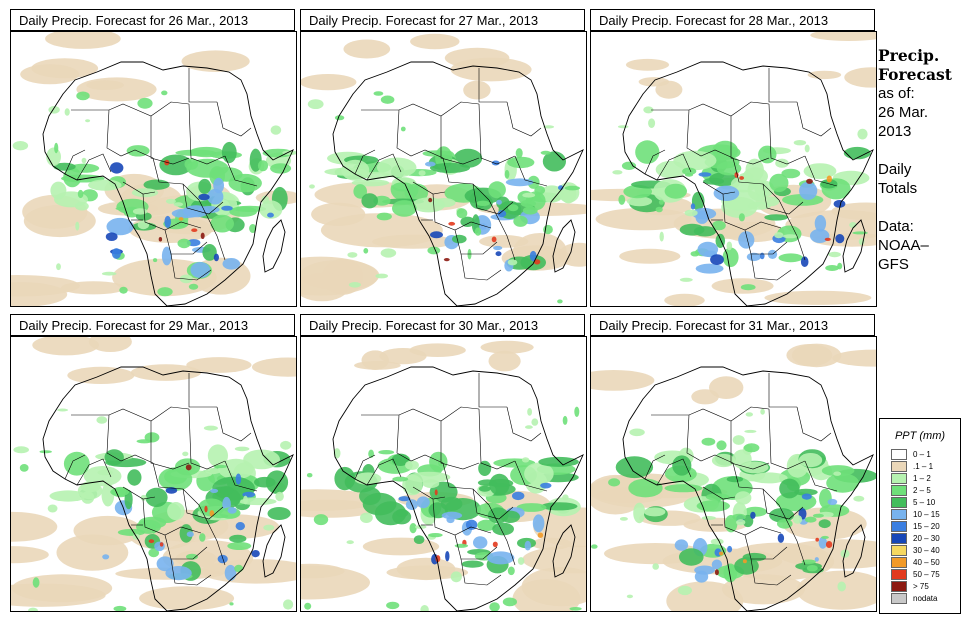  I want to click on precip-field, so click(443, 168).